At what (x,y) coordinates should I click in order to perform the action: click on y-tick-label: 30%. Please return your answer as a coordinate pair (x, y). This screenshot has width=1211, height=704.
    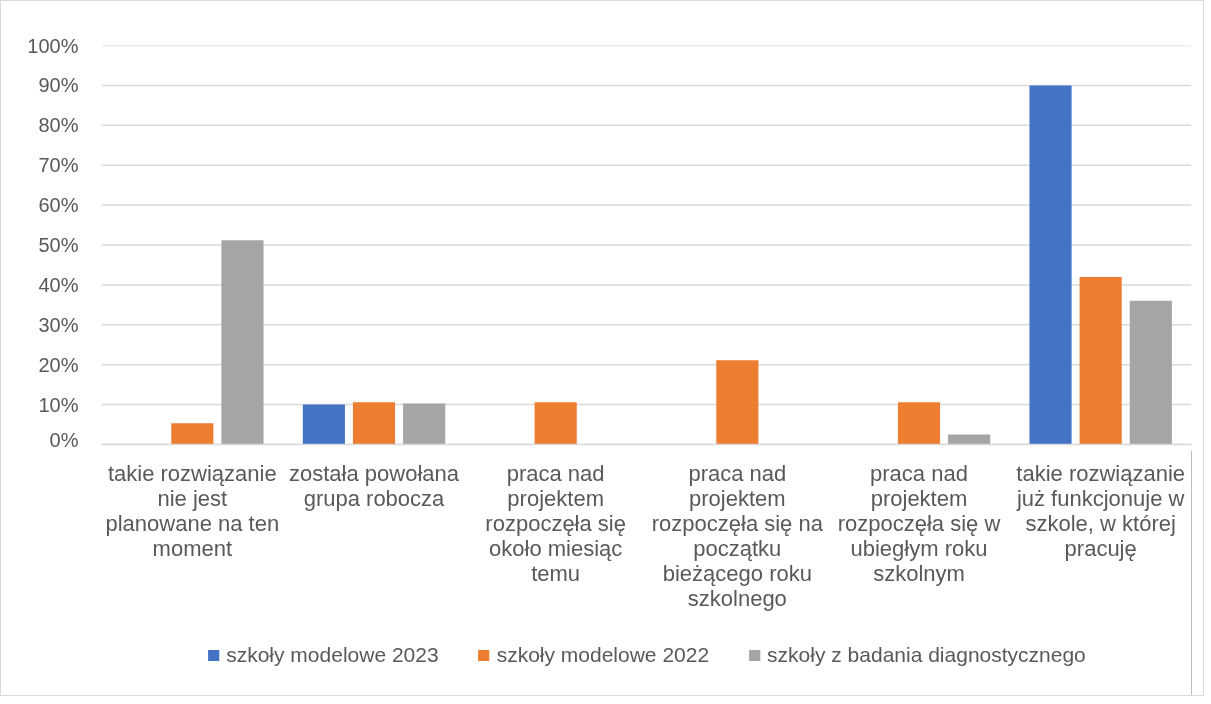
    Looking at the image, I should click on (58, 324).